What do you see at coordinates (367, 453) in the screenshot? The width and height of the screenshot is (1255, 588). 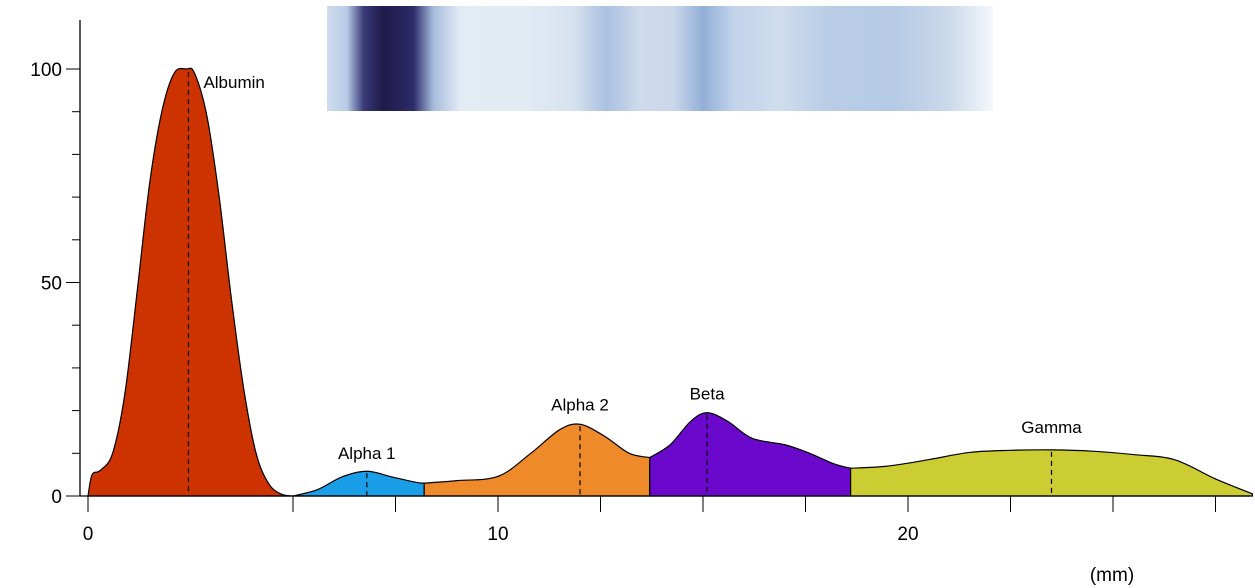 I see `peak-label-alpha-1: Alpha 1` at bounding box center [367, 453].